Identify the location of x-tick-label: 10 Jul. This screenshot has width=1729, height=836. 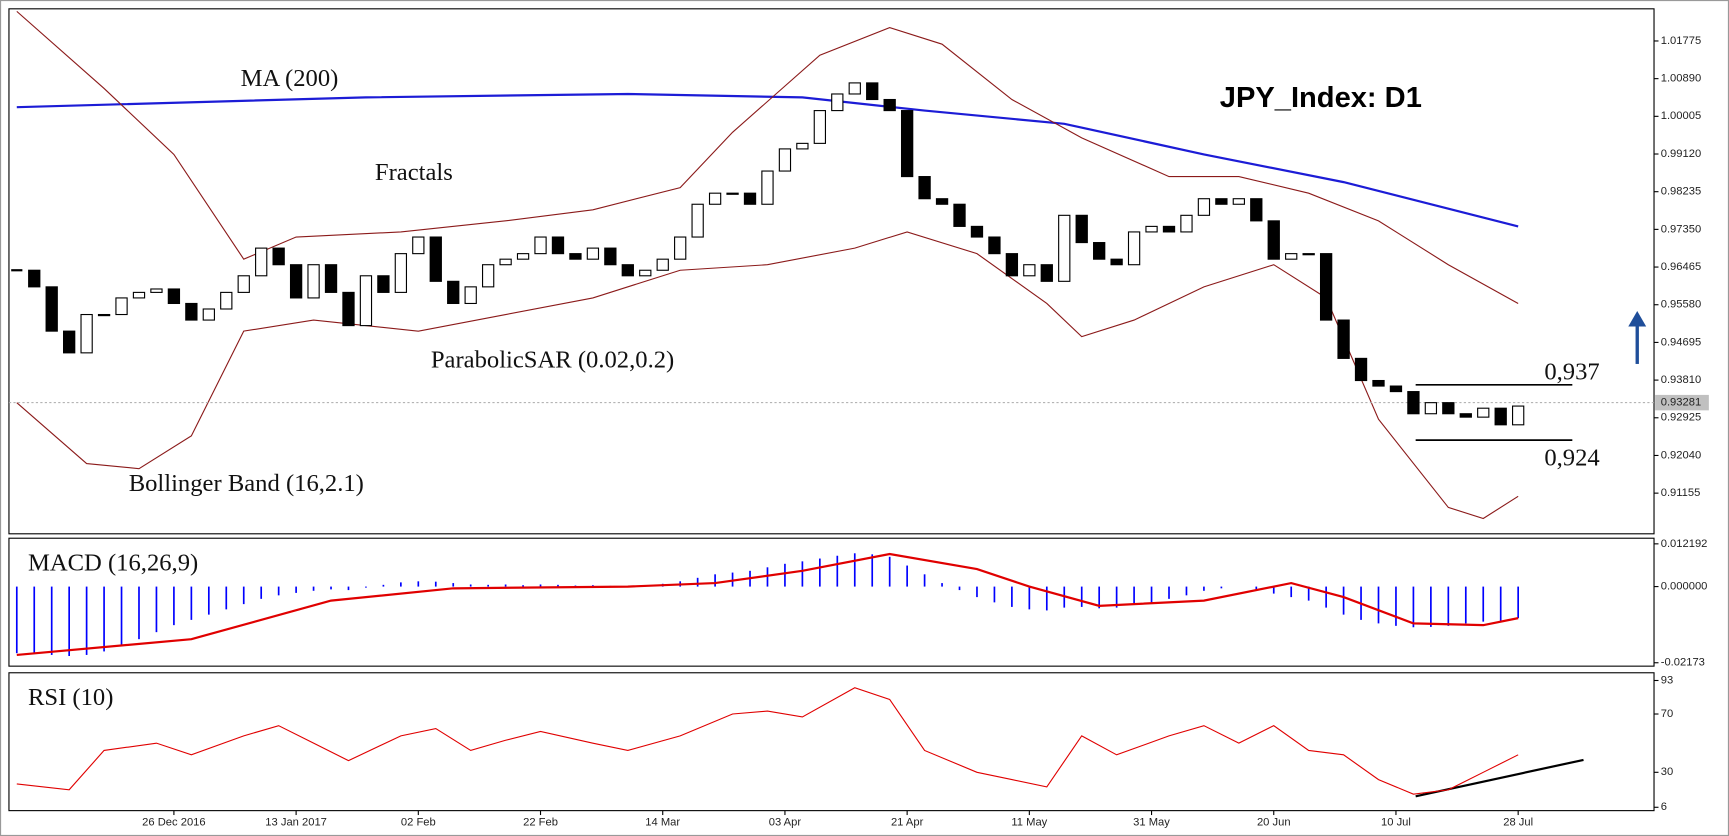
(1396, 823).